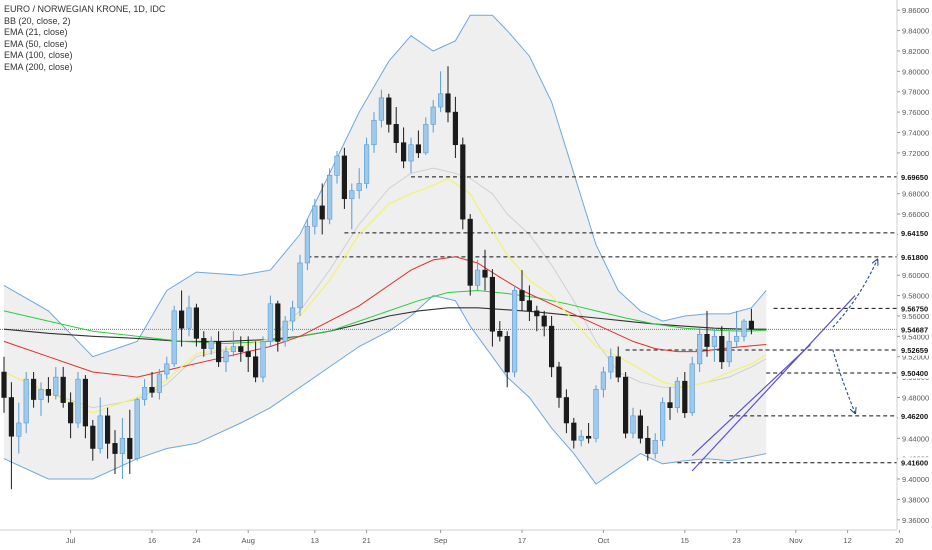 Image resolution: width=932 pixels, height=550 pixels. I want to click on ytick-label: 9.74000, so click(915, 133).